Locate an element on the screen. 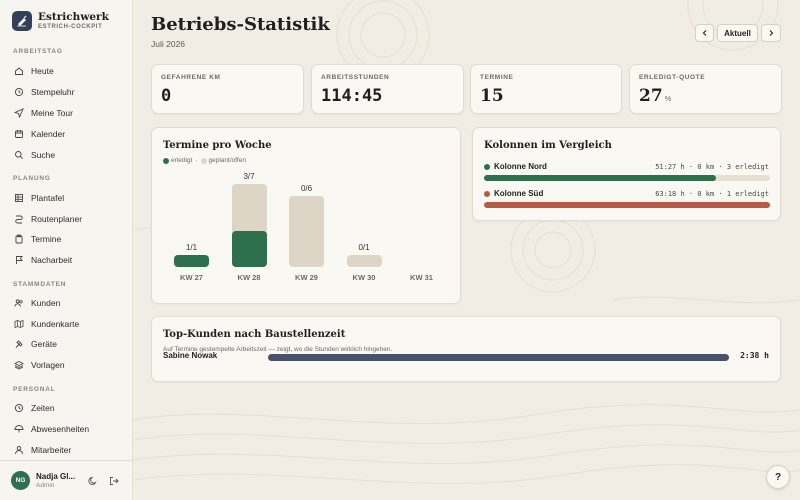 The width and height of the screenshot is (800, 500). sidebar-item-label: Mitarbeiter is located at coordinates (51, 449).